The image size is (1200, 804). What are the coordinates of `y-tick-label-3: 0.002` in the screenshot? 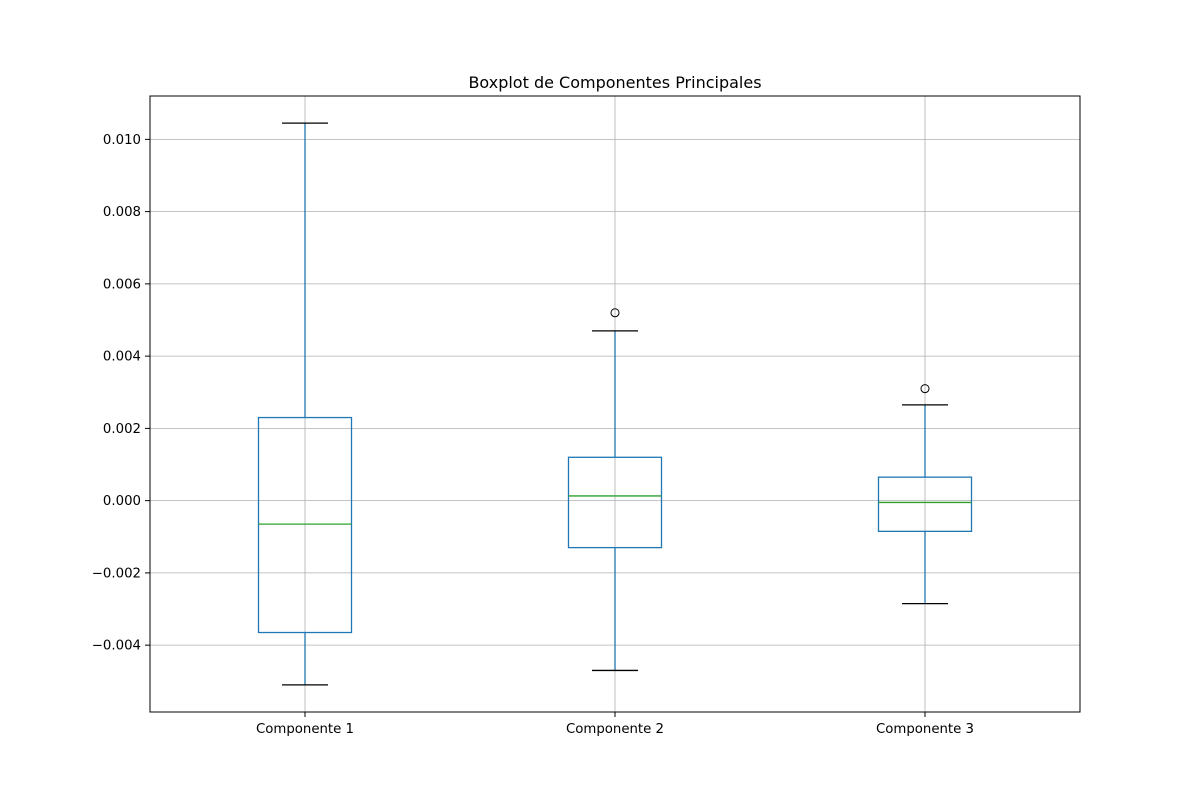 It's located at (122, 429).